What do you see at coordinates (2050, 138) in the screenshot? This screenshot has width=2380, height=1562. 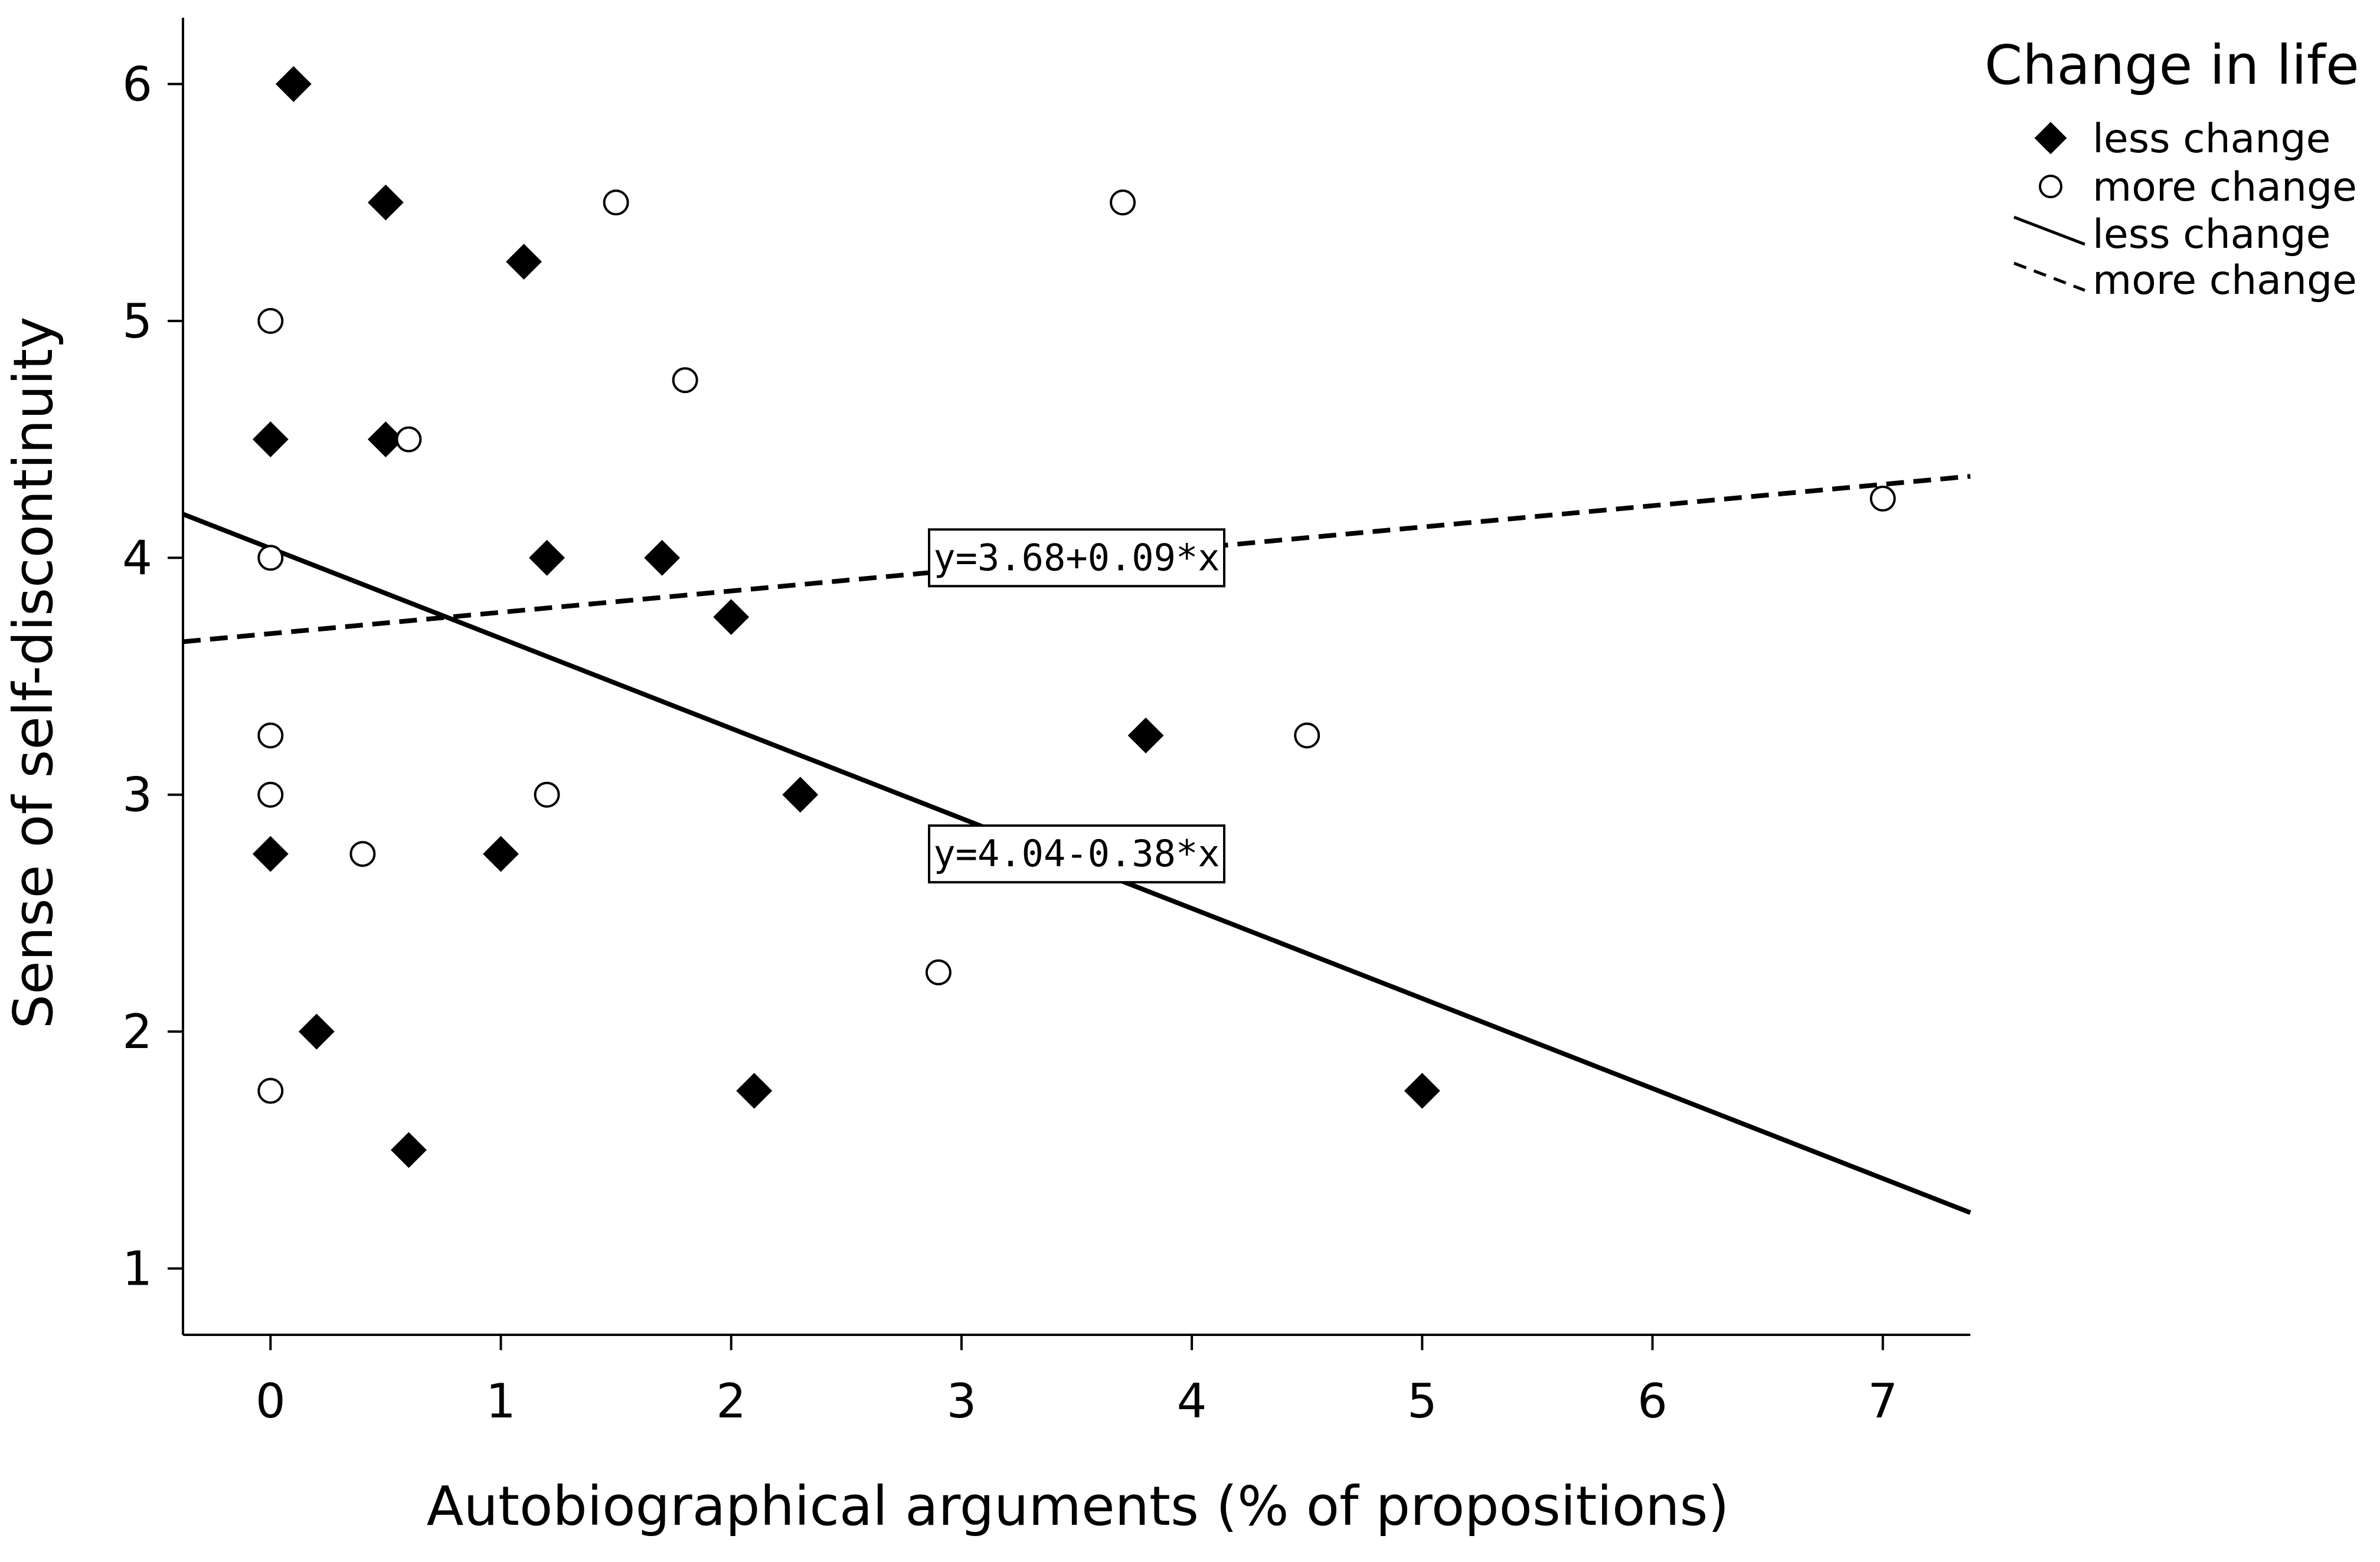 I see `legend-marker-filled-diamond` at bounding box center [2050, 138].